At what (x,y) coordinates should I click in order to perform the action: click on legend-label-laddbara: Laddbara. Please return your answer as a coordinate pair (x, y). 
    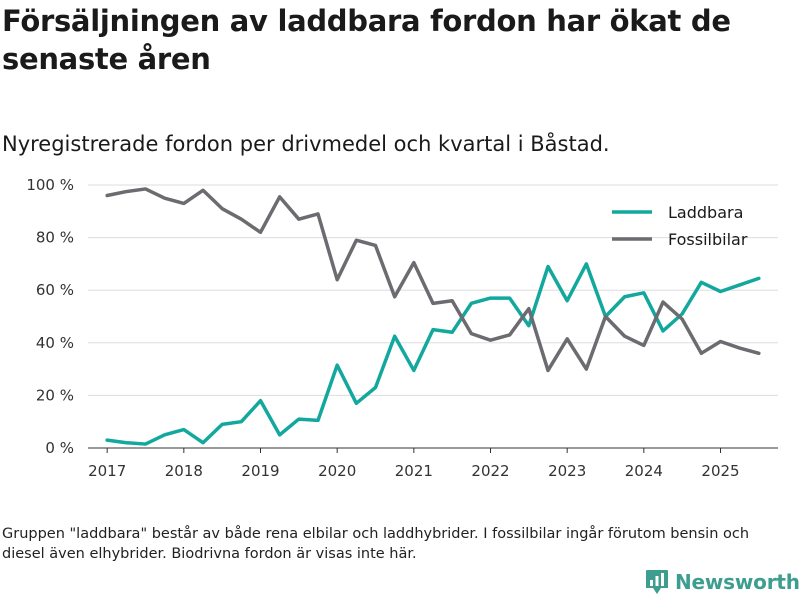
    Looking at the image, I should click on (705, 212).